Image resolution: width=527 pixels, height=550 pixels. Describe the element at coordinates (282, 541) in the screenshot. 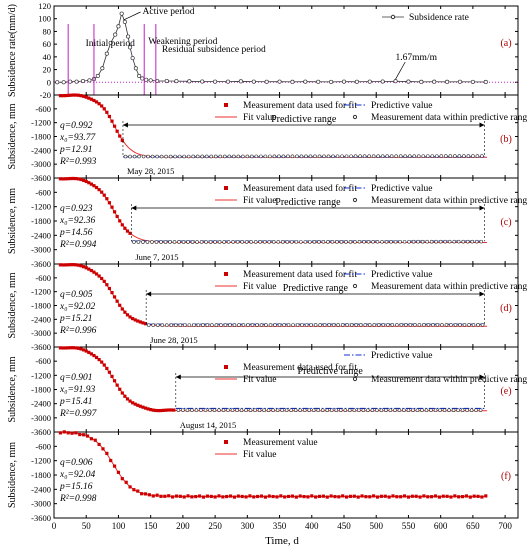

I see `x-axis-label: Time, d` at that location.